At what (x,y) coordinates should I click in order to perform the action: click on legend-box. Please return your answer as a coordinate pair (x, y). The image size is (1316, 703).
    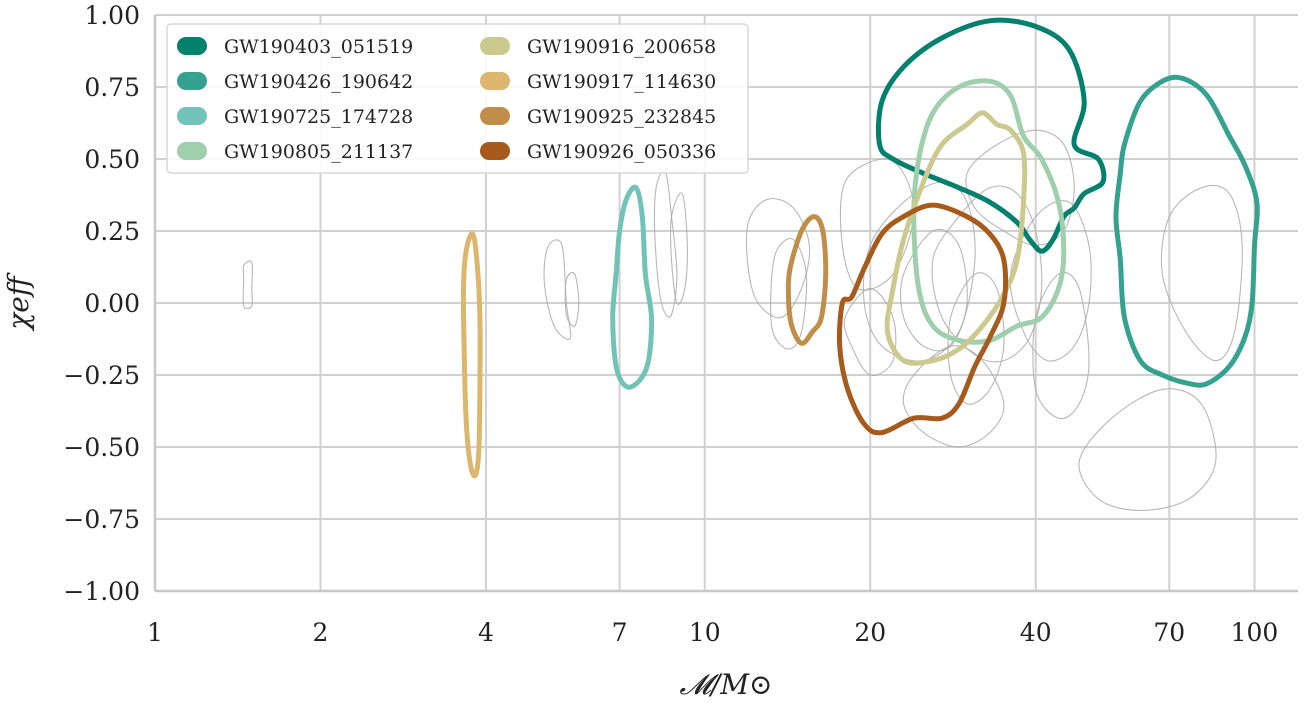
    Looking at the image, I should click on (457, 98).